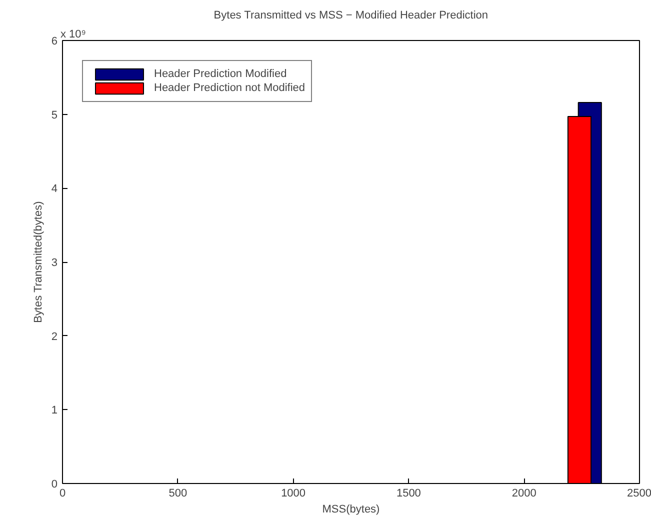 This screenshot has height=523, width=651. Describe the element at coordinates (54, 336) in the screenshot. I see `y-tick-label: 2` at that location.